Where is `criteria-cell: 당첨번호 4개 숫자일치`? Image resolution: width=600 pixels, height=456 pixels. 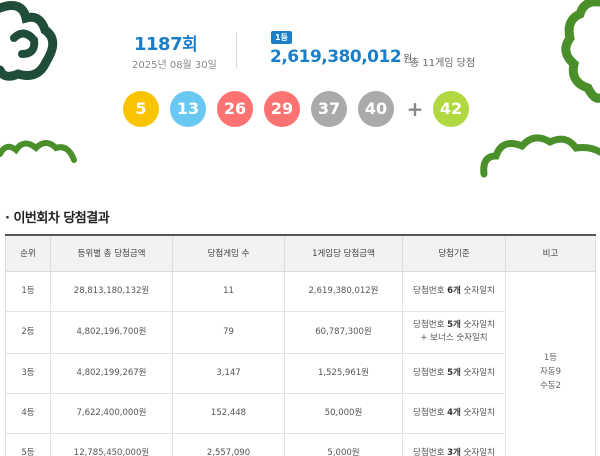 criteria-cell: 당첨번호 4개 숫자일치 is located at coordinates (454, 413).